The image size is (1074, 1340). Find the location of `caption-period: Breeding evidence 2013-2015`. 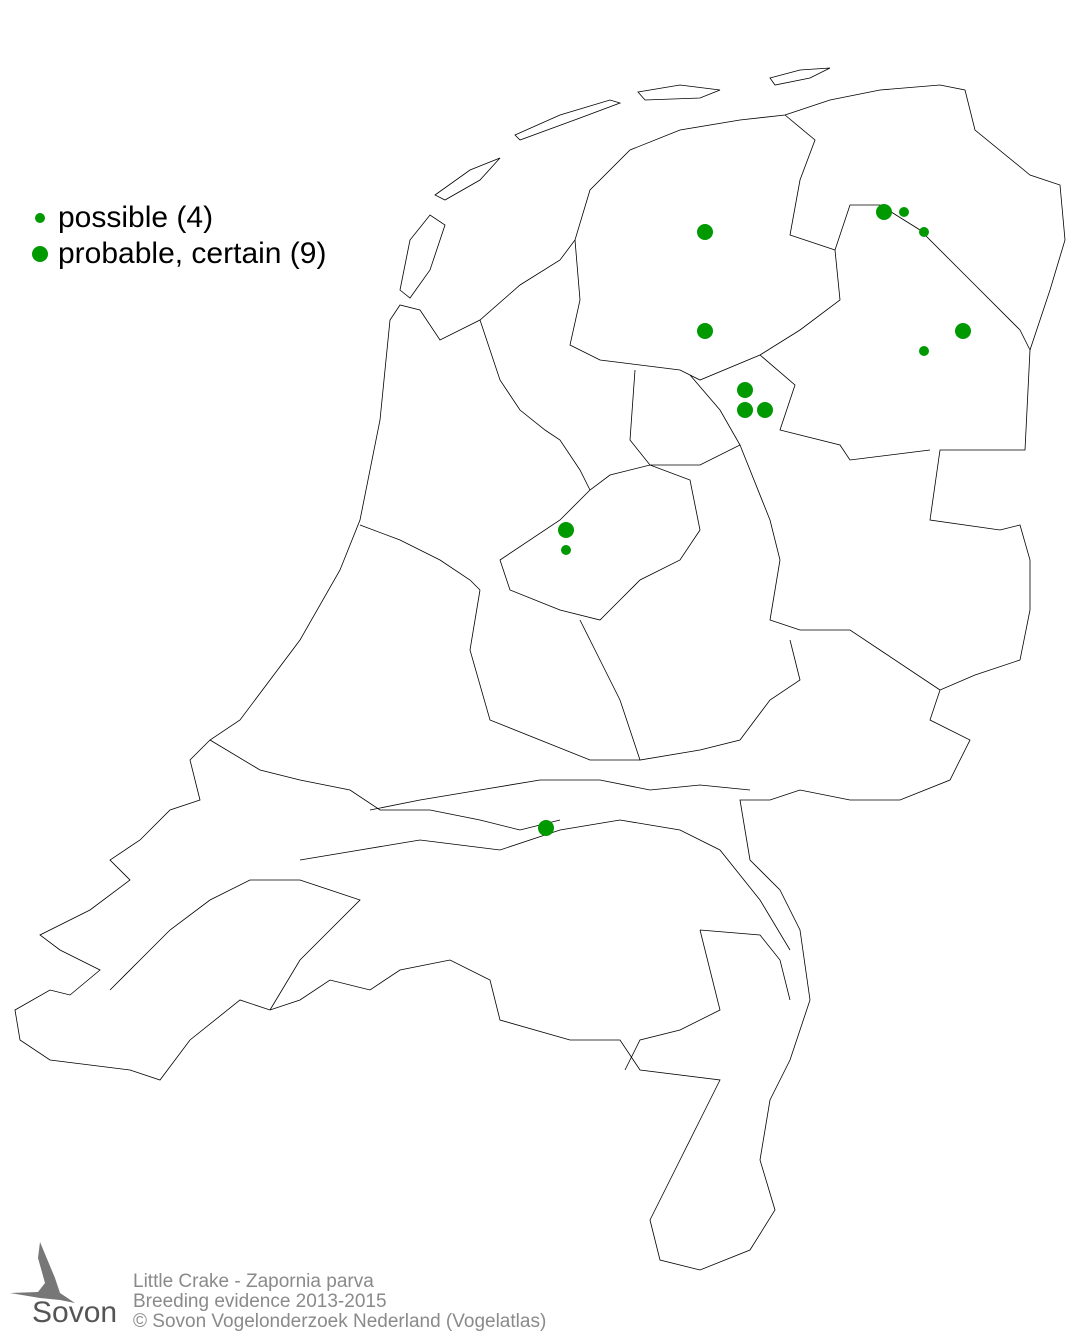

caption-period: Breeding evidence 2013-2015 is located at coordinates (260, 1301).